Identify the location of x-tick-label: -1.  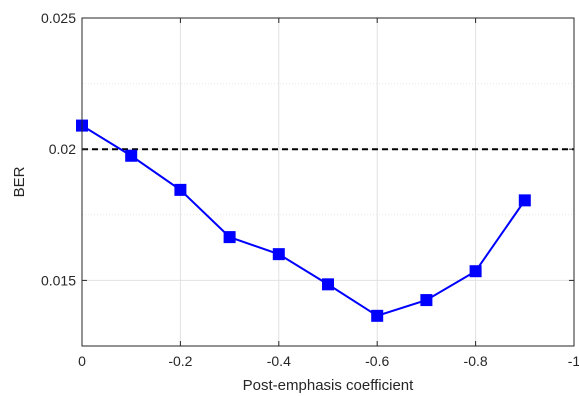
(573, 361).